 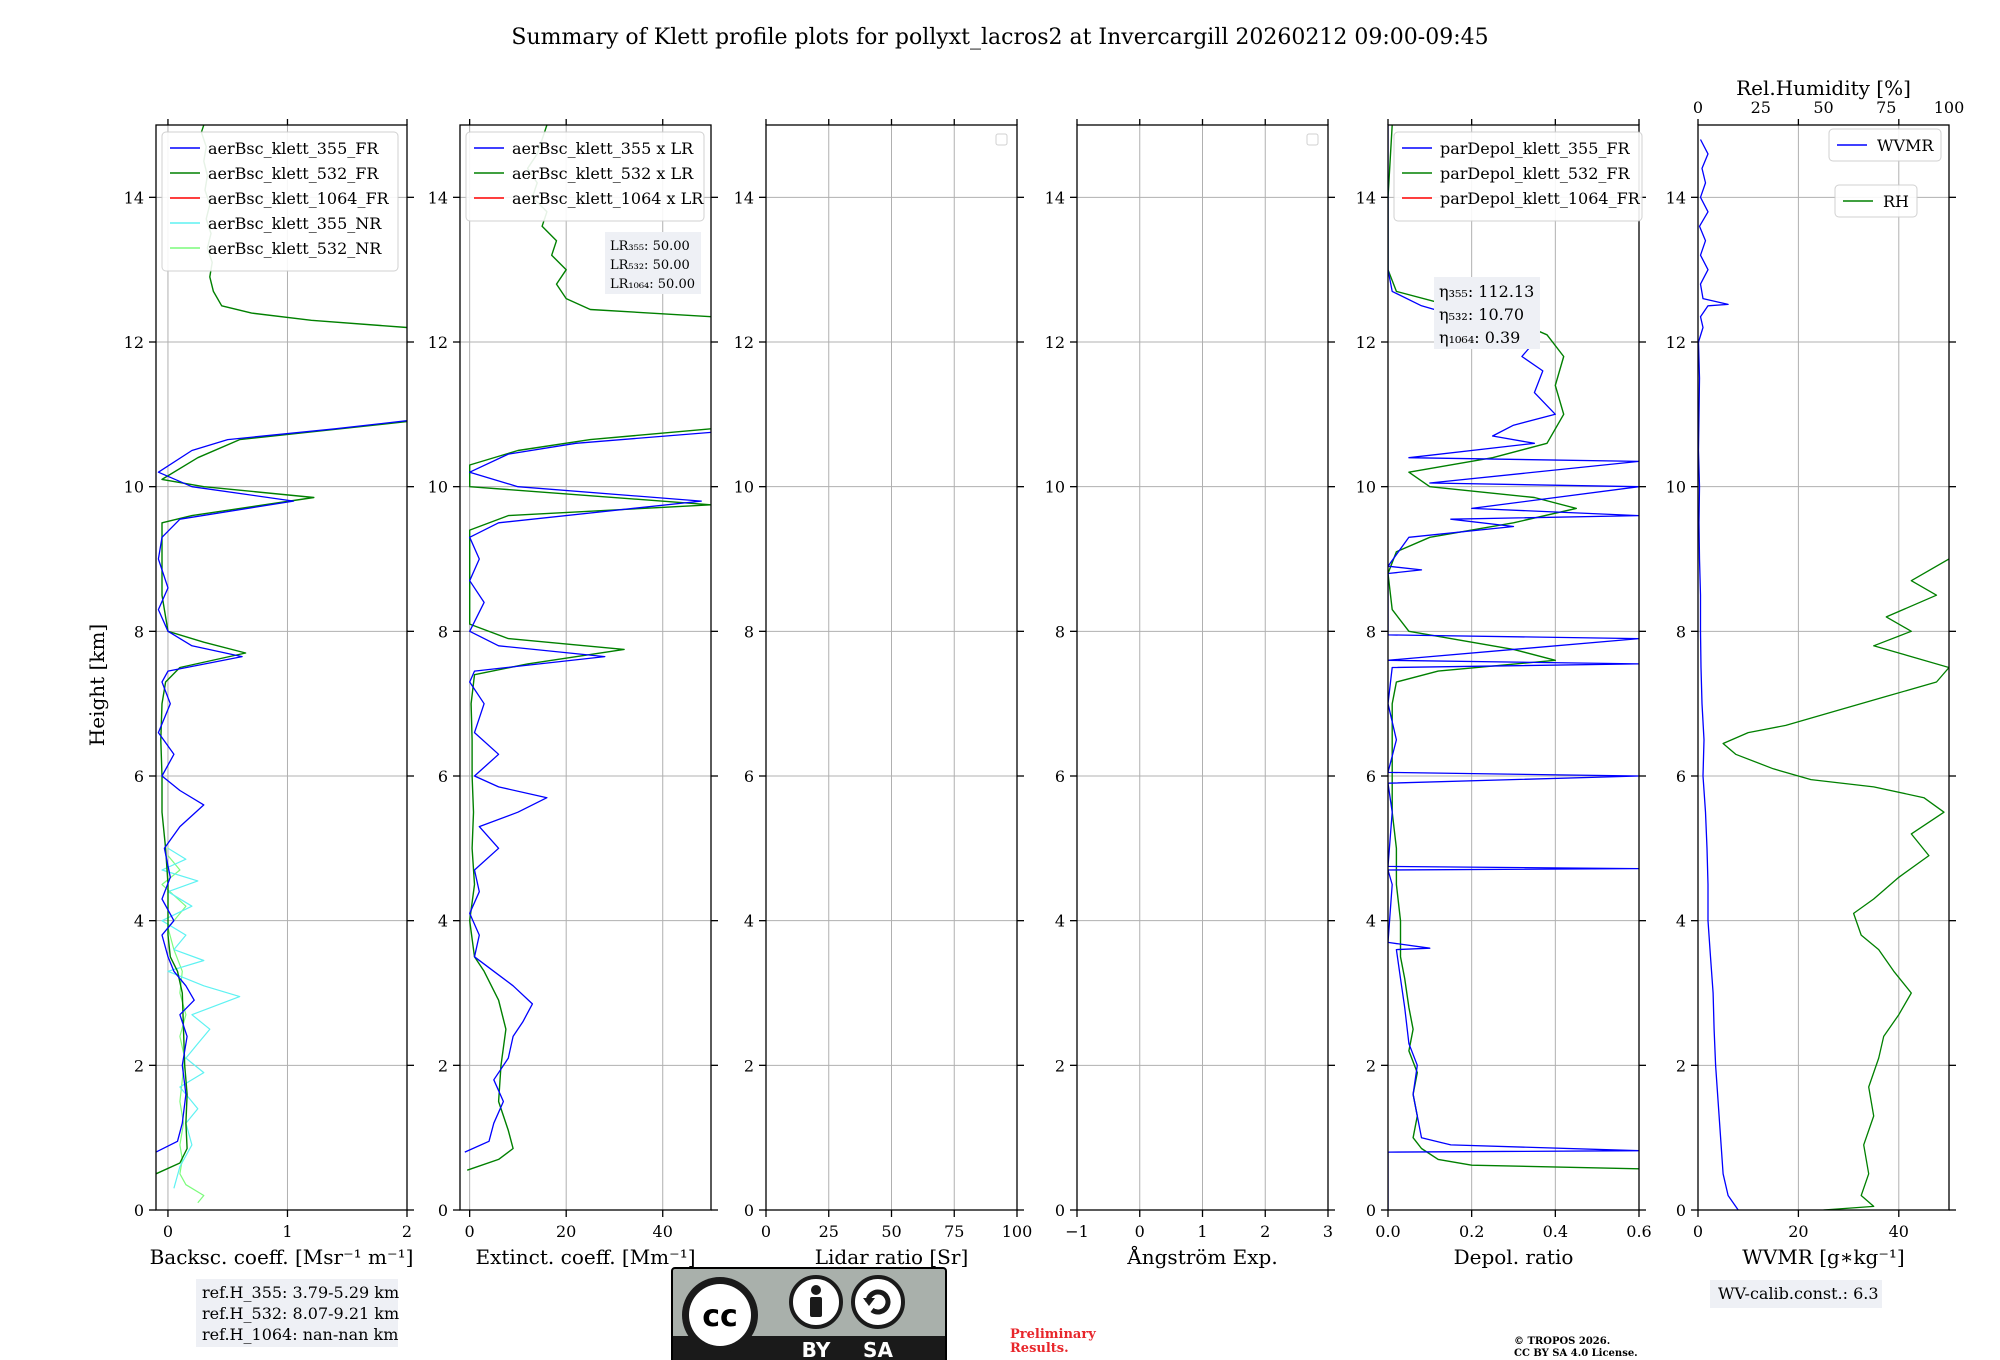 I want to click on preliminary-line-1: Preliminary, so click(x=1053, y=1334).